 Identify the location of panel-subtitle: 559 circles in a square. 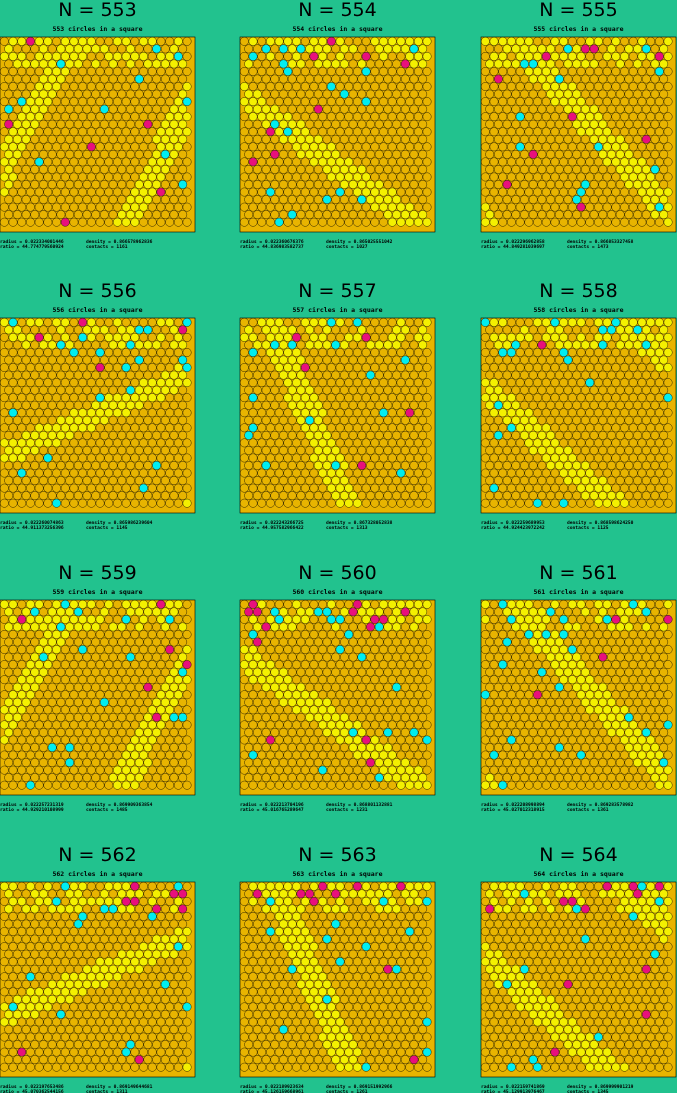
(97, 592).